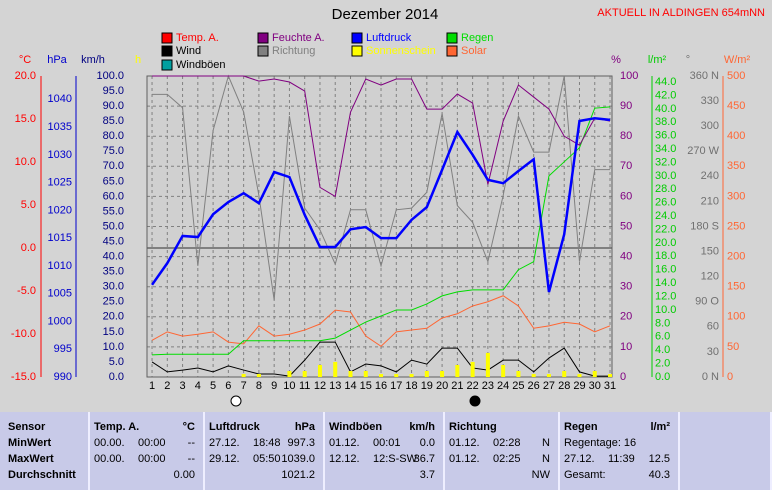 Image resolution: width=772 pixels, height=490 pixels. What do you see at coordinates (152, 386) in the screenshot?
I see `x-tick-label: 1` at bounding box center [152, 386].